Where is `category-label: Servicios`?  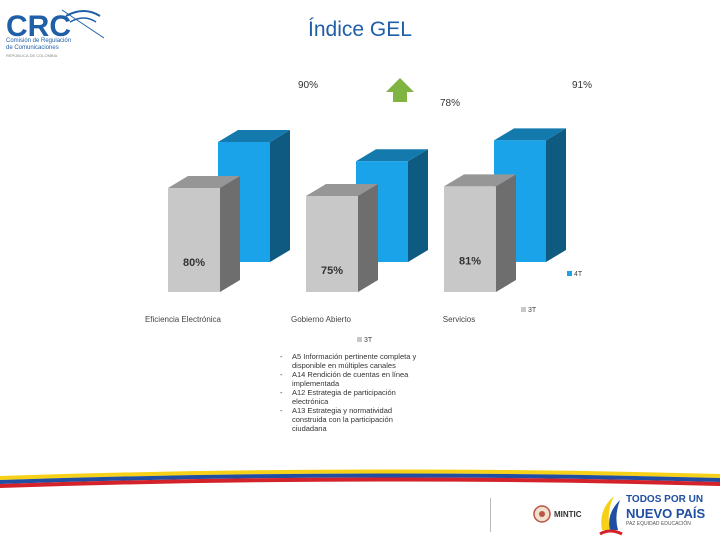
category-label: Servicios is located at coordinates (459, 319).